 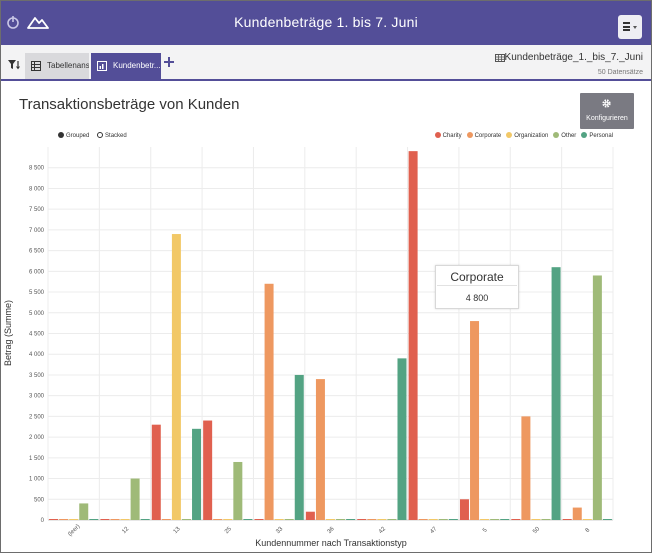 I want to click on stacked-label: Stacked, so click(x=116, y=136).